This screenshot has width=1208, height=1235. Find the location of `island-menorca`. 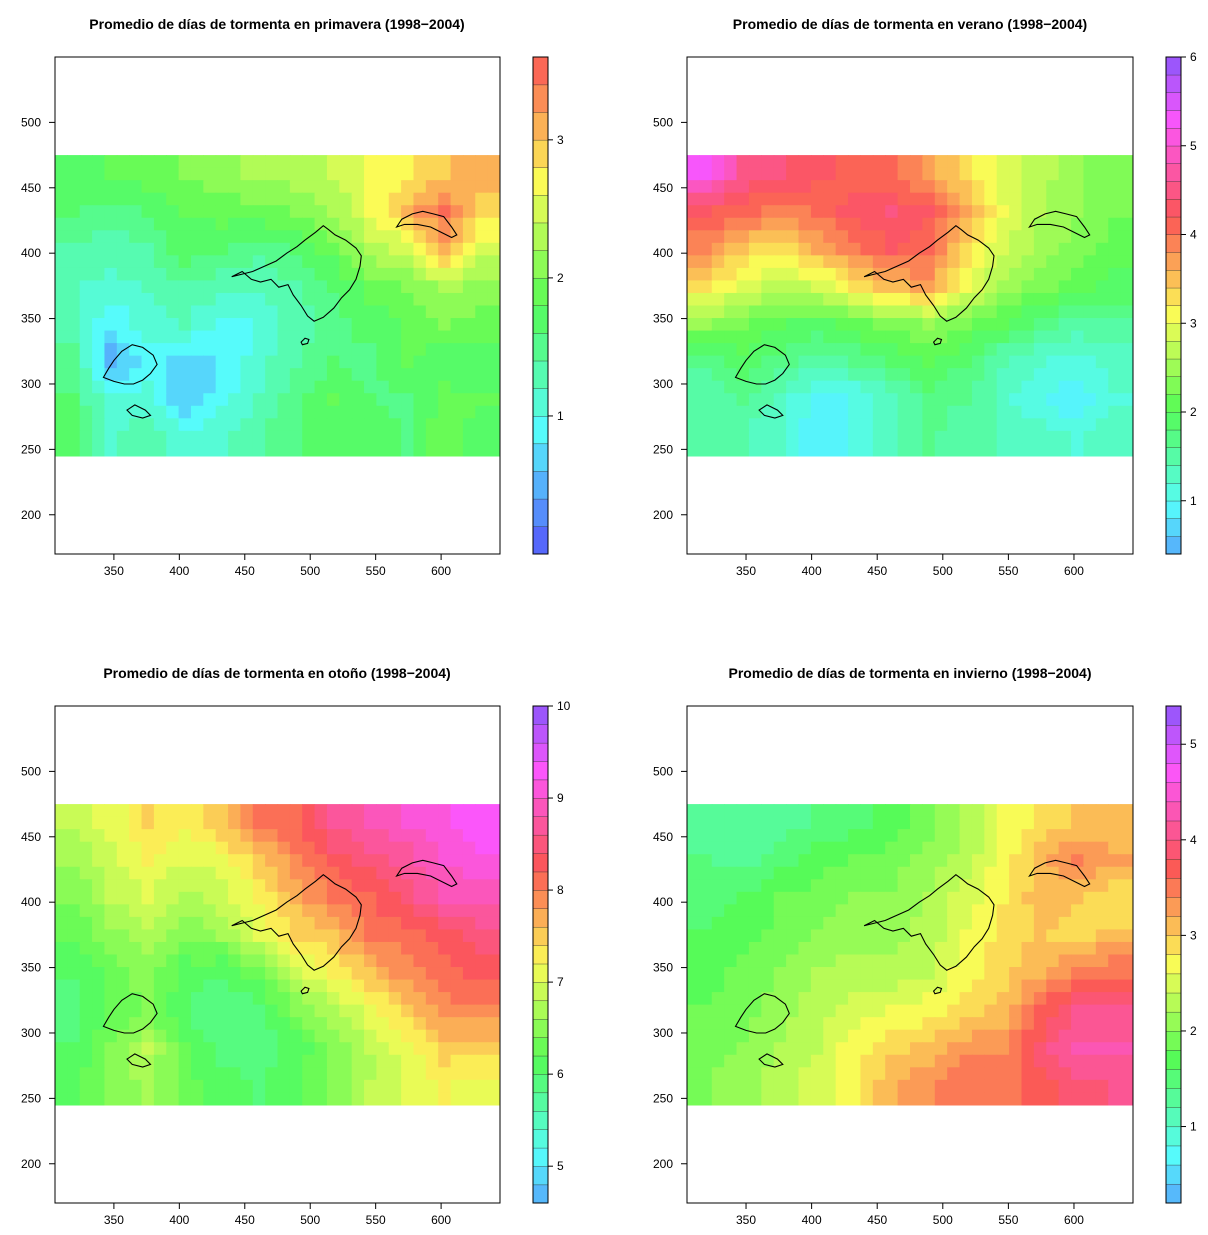

island-menorca is located at coordinates (426, 873).